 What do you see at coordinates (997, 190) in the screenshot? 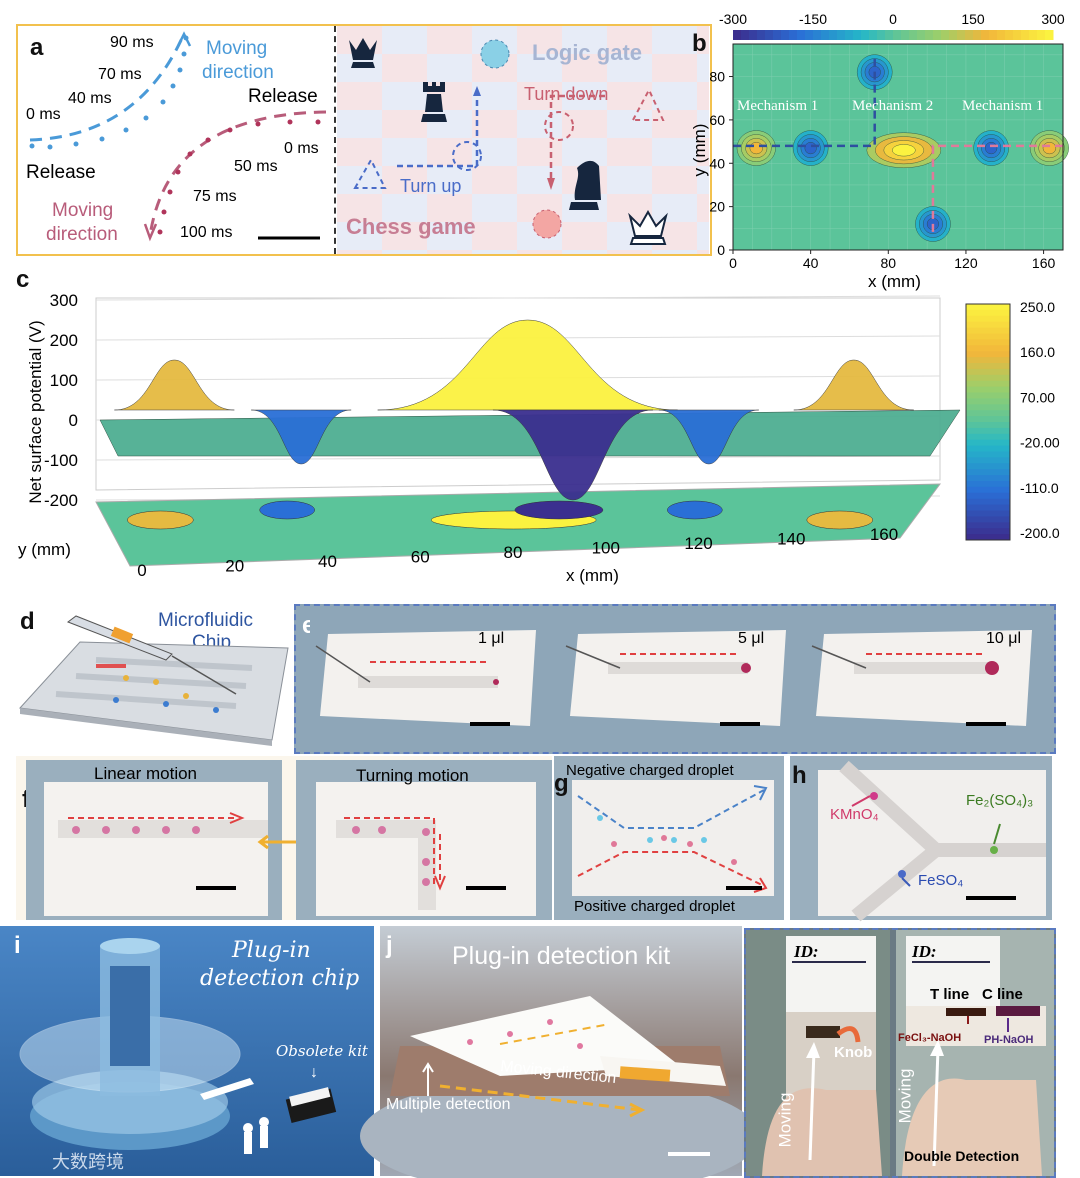
I see `red-path` at bounding box center [997, 190].